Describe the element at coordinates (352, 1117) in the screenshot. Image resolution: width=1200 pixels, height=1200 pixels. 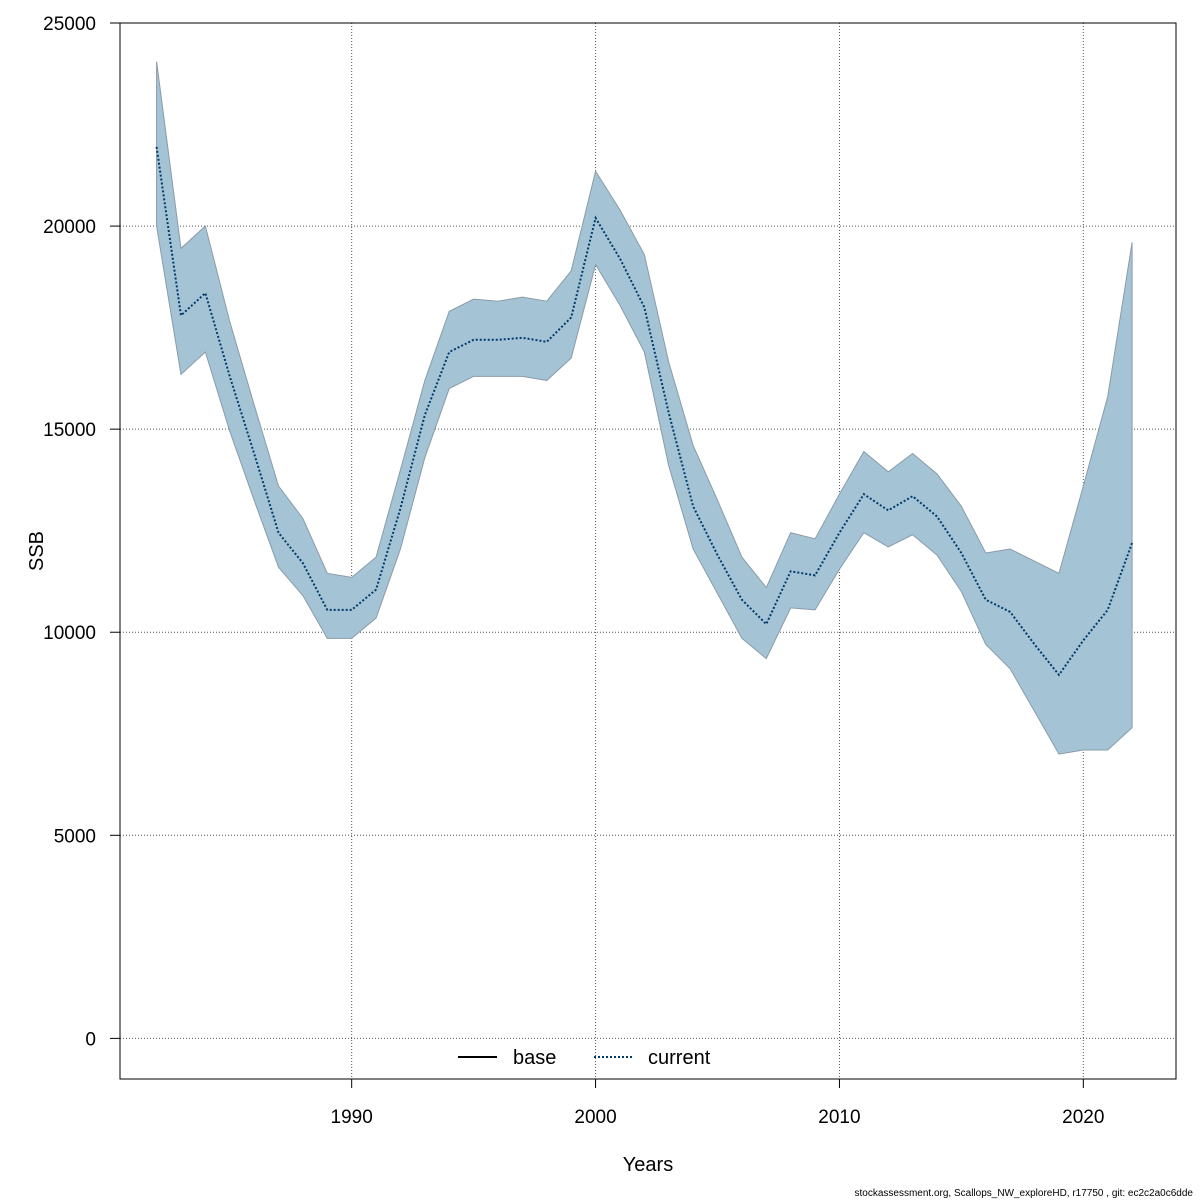
I see `x-tick-label-1990: 1990` at that location.